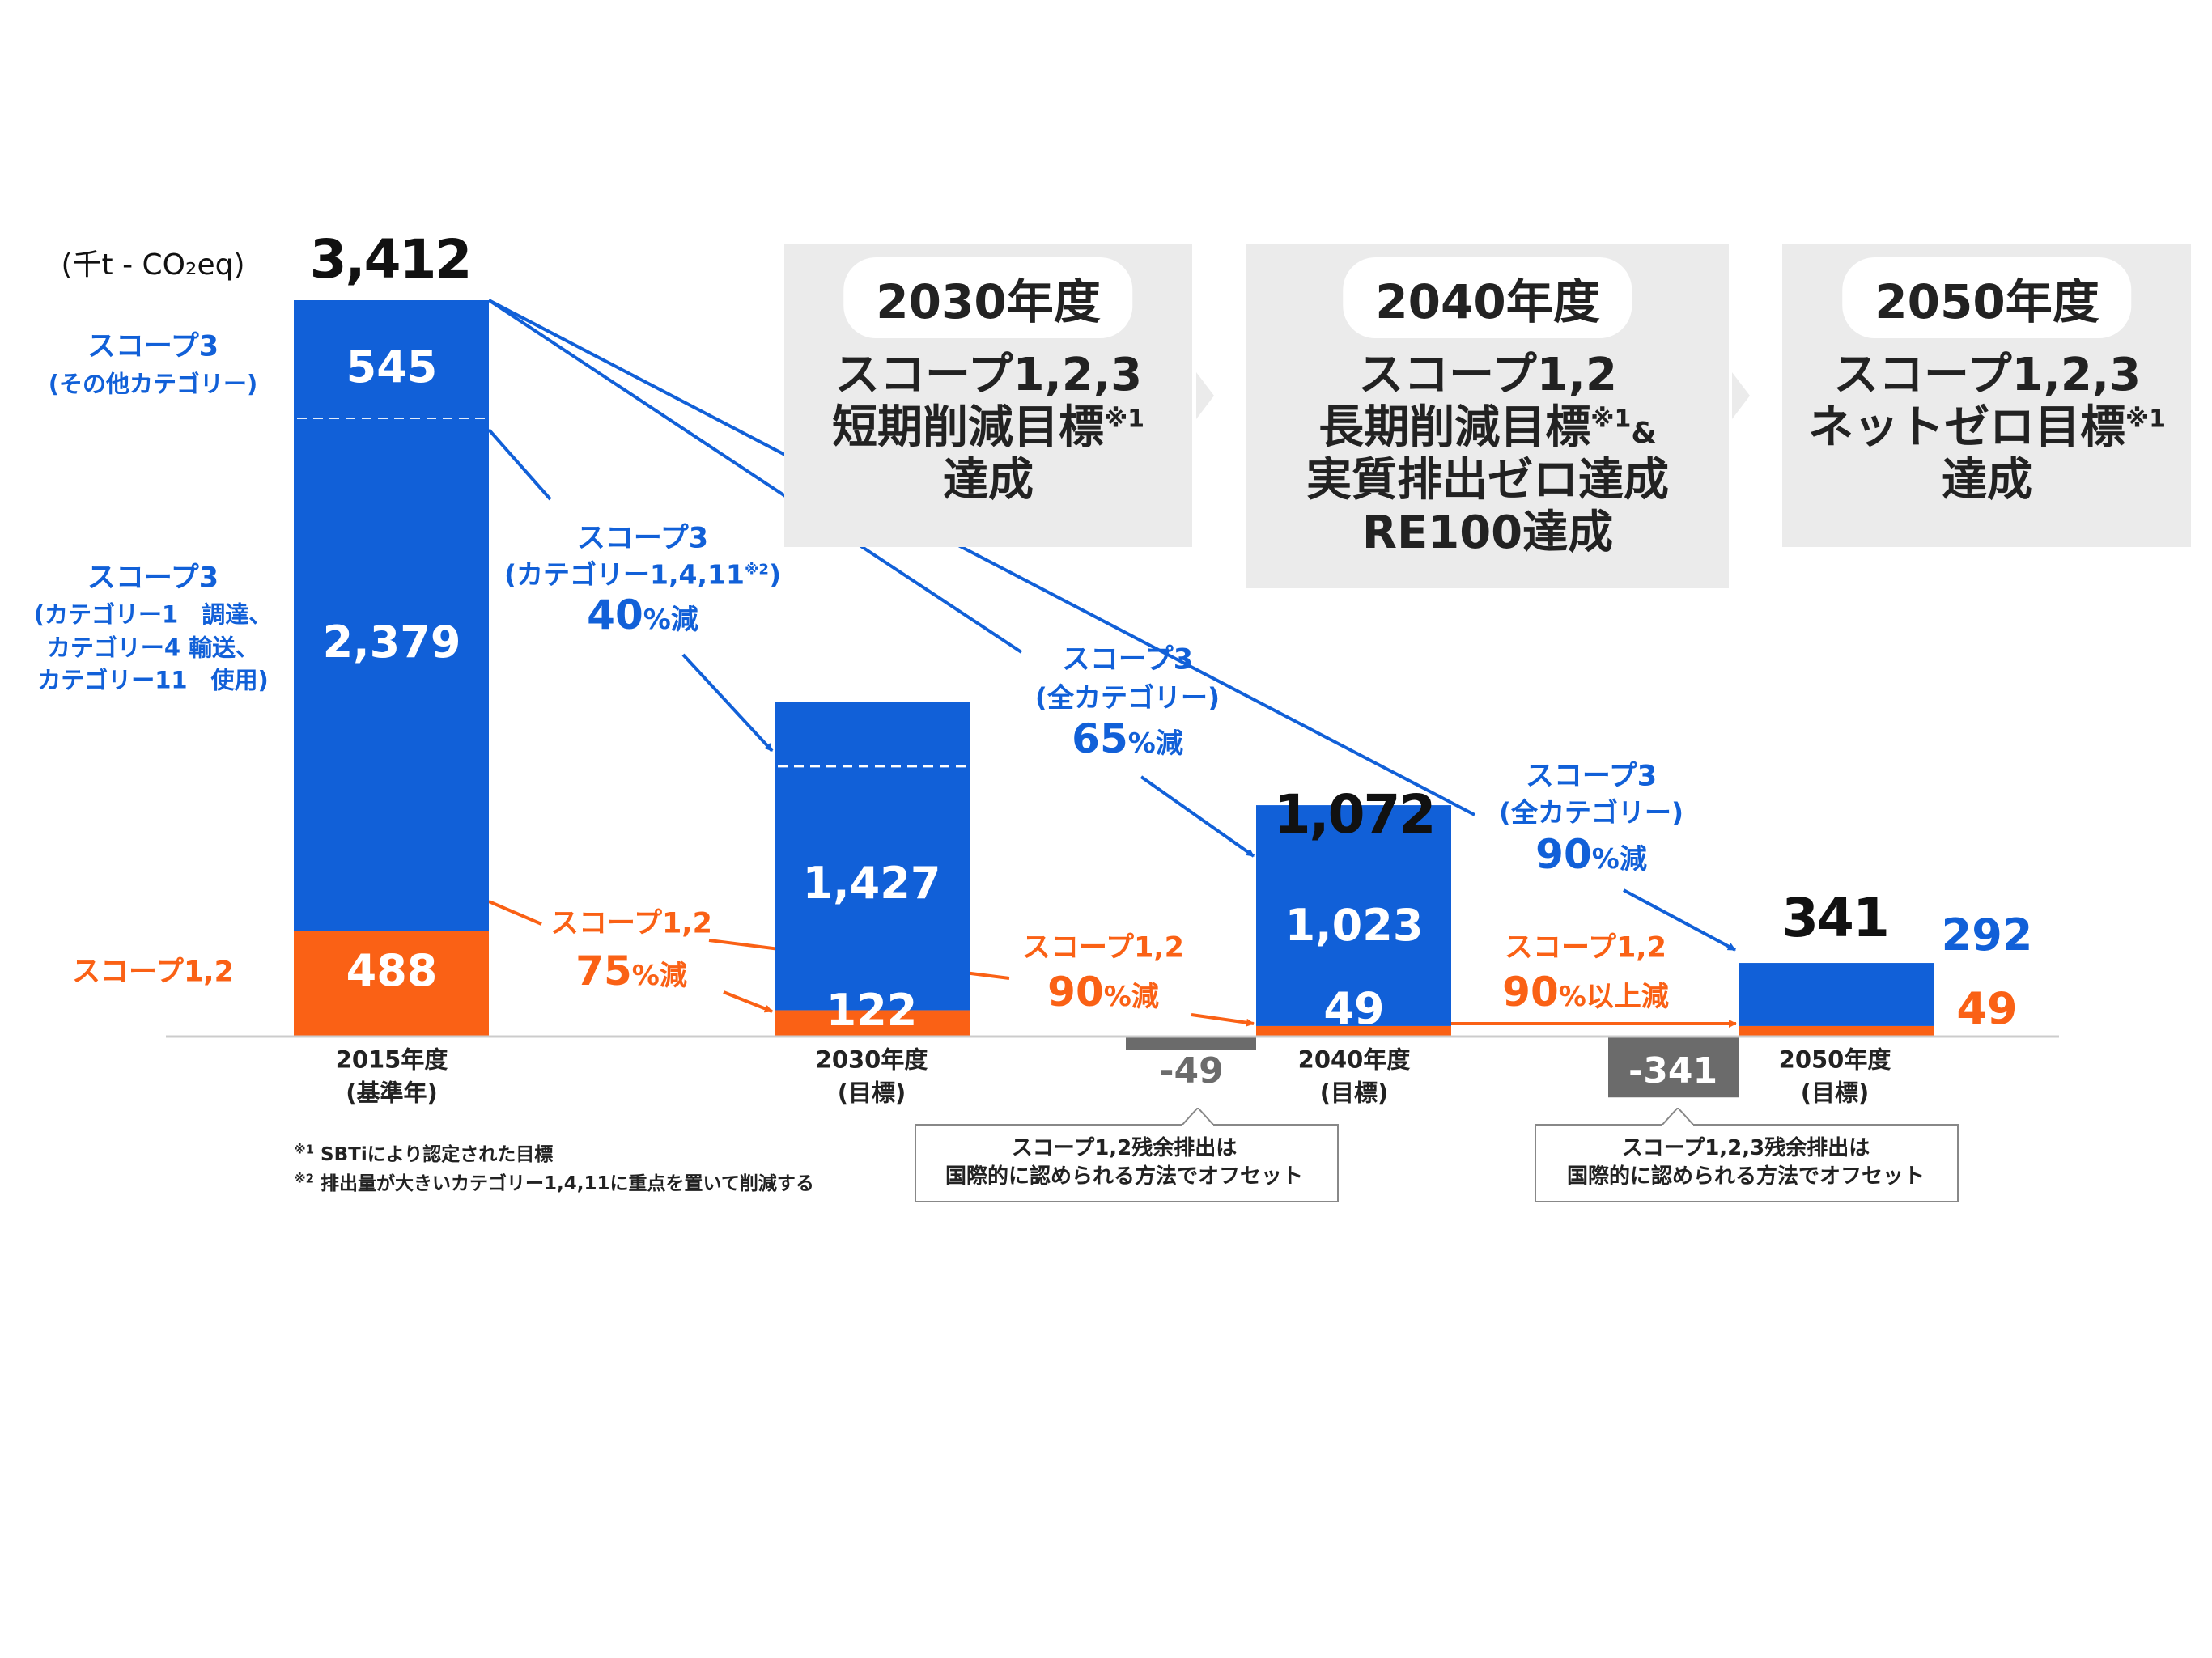  Describe the element at coordinates (1127, 738) in the screenshot. I see `annot-s3-65-pct: 65%減` at that location.